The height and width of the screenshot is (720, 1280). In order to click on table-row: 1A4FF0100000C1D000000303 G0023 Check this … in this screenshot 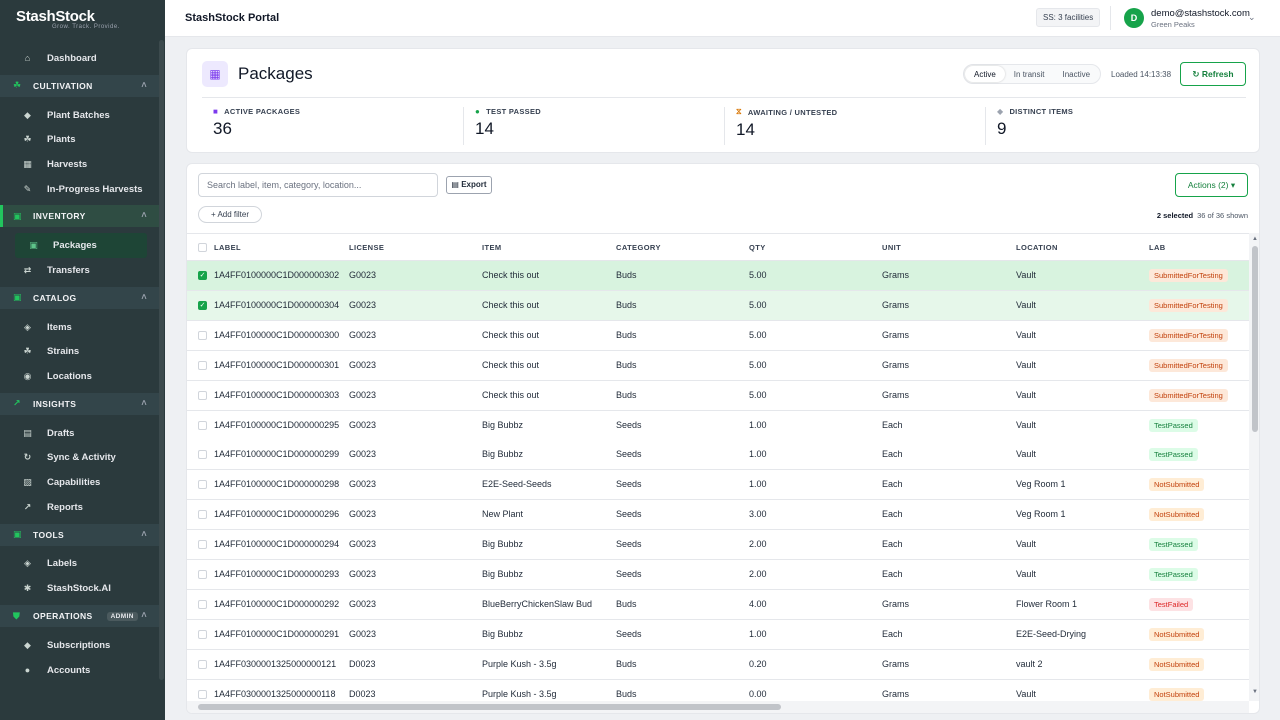, I will do `click(718, 395)`.